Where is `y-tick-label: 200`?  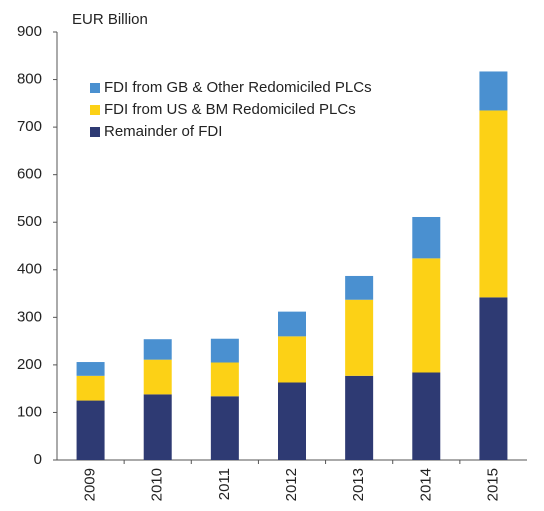 y-tick-label: 200 is located at coordinates (29, 364).